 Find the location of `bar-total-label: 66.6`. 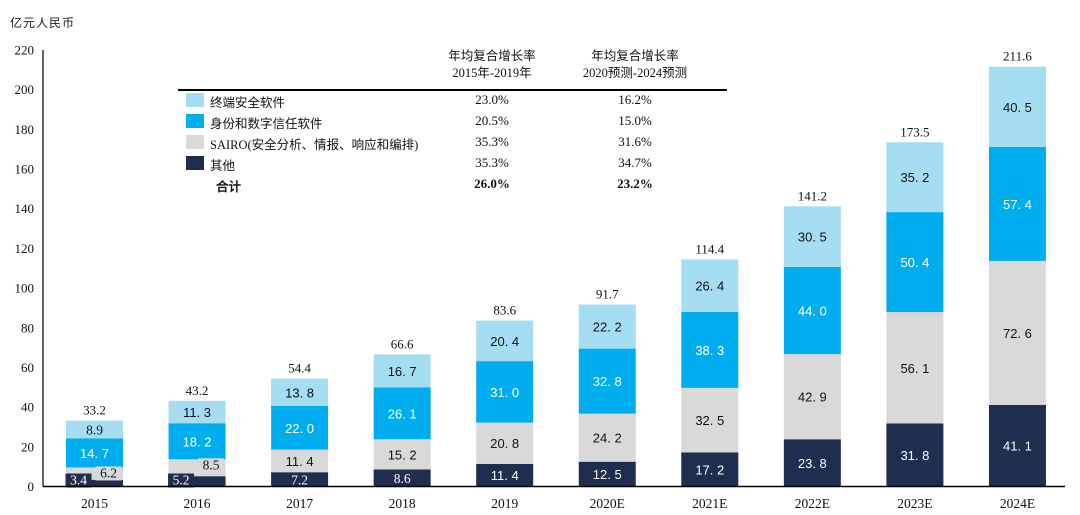

bar-total-label: 66.6 is located at coordinates (402, 343).